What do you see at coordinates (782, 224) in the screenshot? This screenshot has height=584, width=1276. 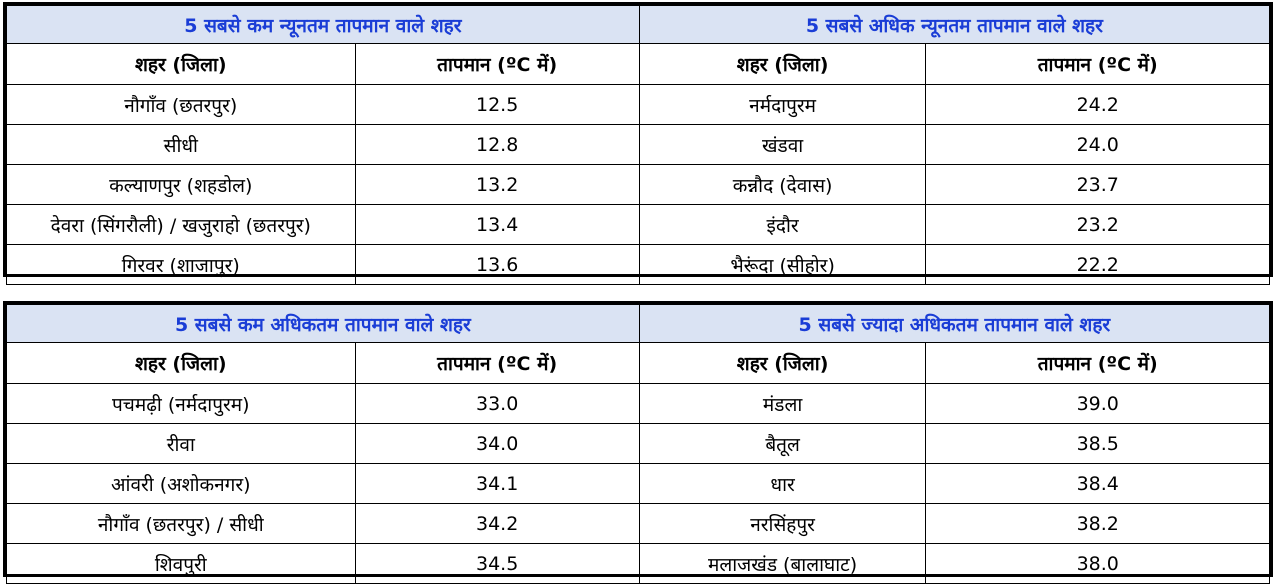 I see `city-cell: इंदौर` at bounding box center [782, 224].